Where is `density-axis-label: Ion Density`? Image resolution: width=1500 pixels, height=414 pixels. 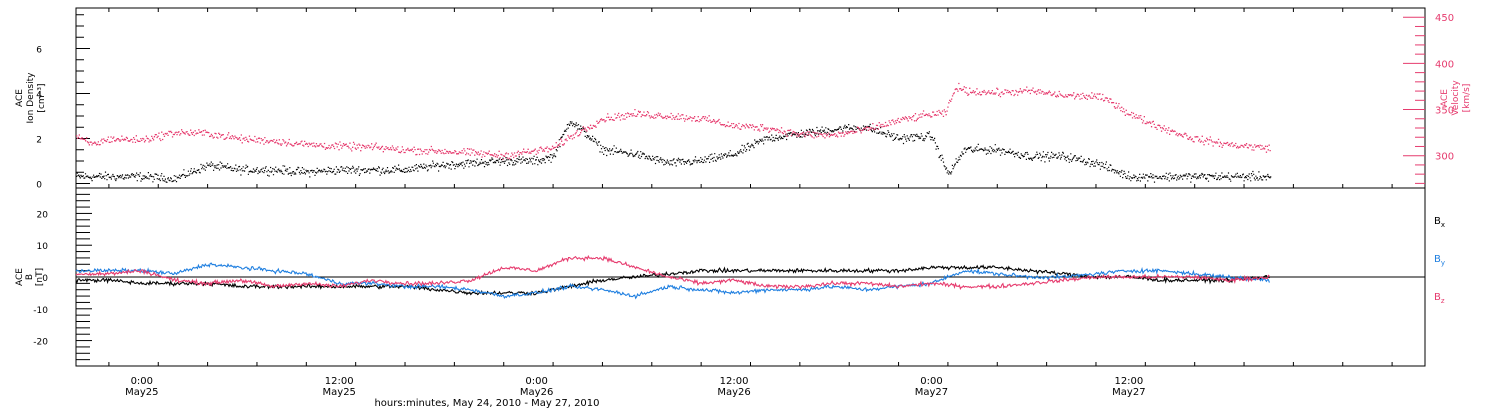 density-axis-label: Ion Density is located at coordinates (31, 98).